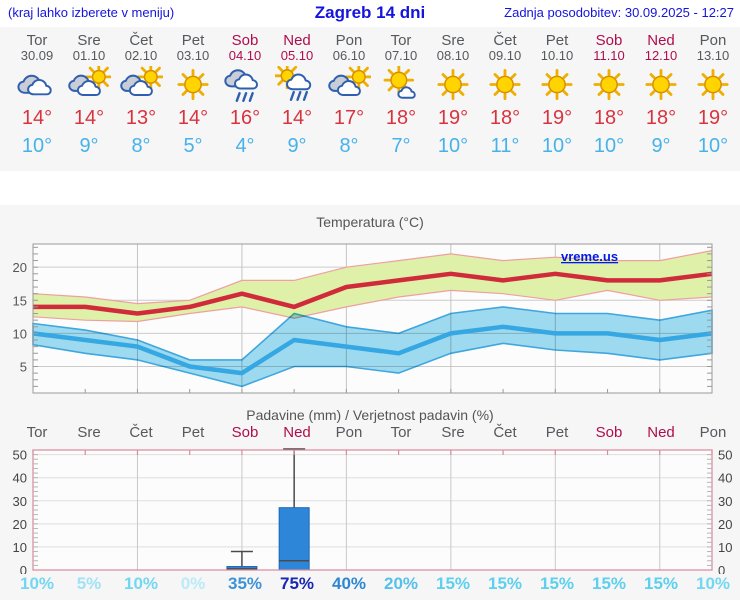 The width and height of the screenshot is (740, 600). I want to click on day-column-8: Tor 07.10 18° 7°, so click(401, 101).